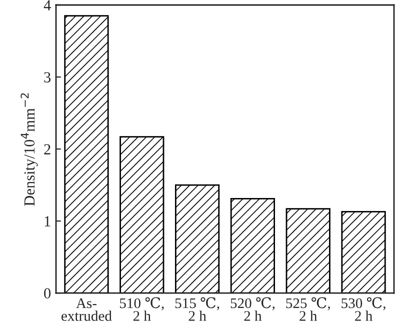 The height and width of the screenshot is (333, 400). What do you see at coordinates (252, 309) in the screenshot?
I see `x-tick-label: 520 ℃, 2 h` at bounding box center [252, 309].